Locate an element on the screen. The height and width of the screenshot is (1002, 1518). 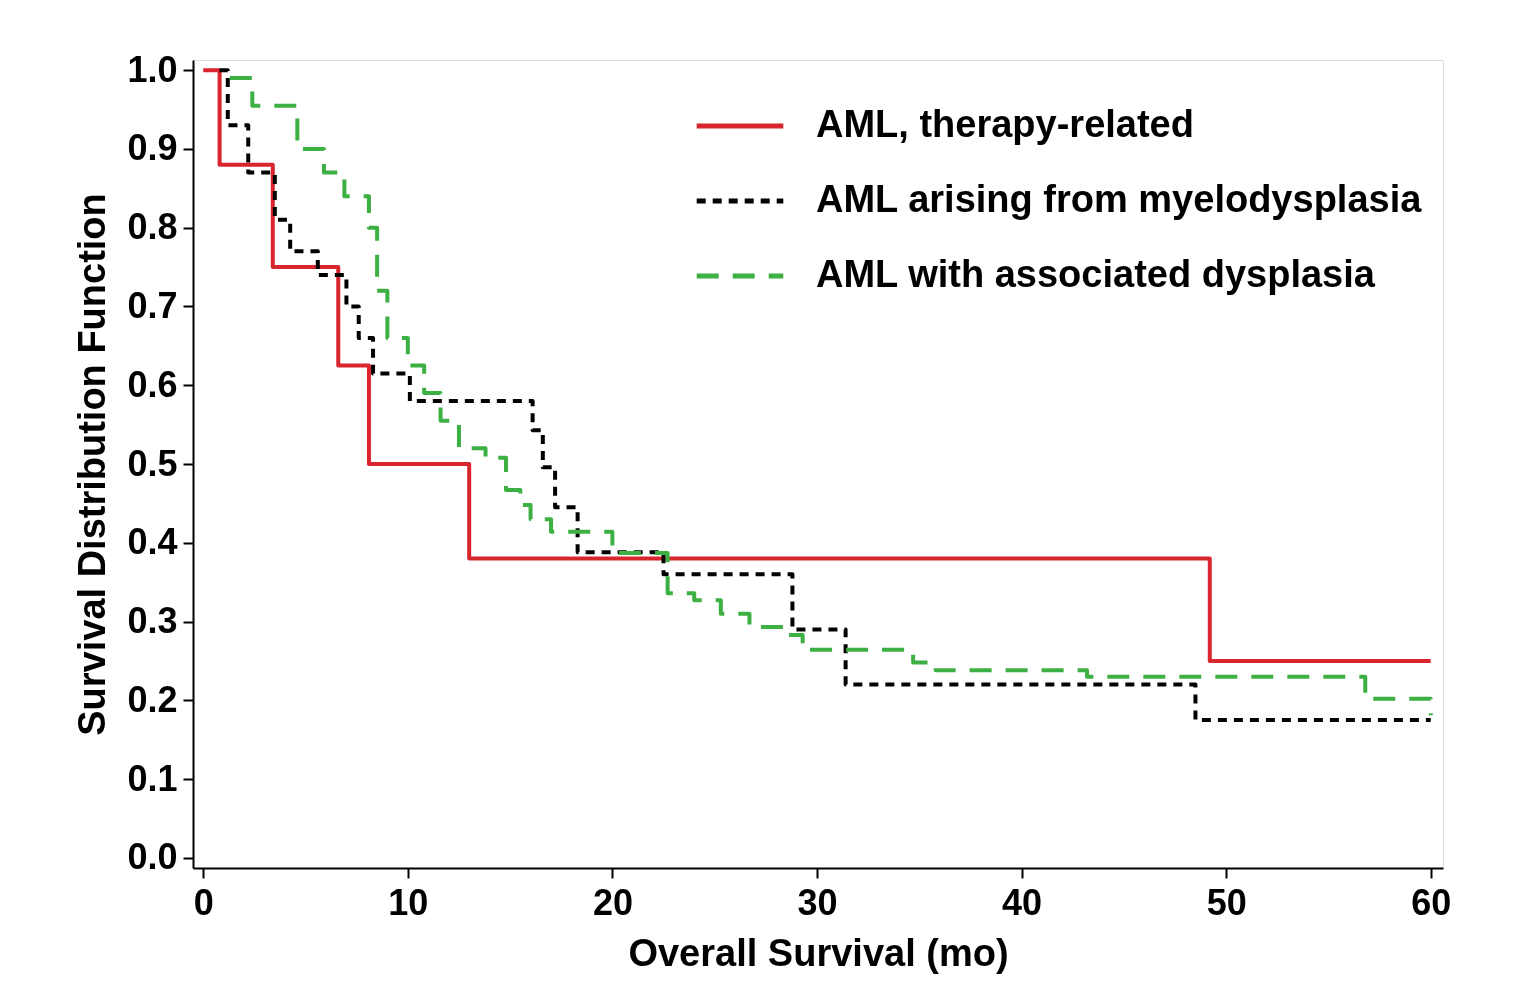
legend-label: AML arising from myelodysplasia is located at coordinates (1119, 199).